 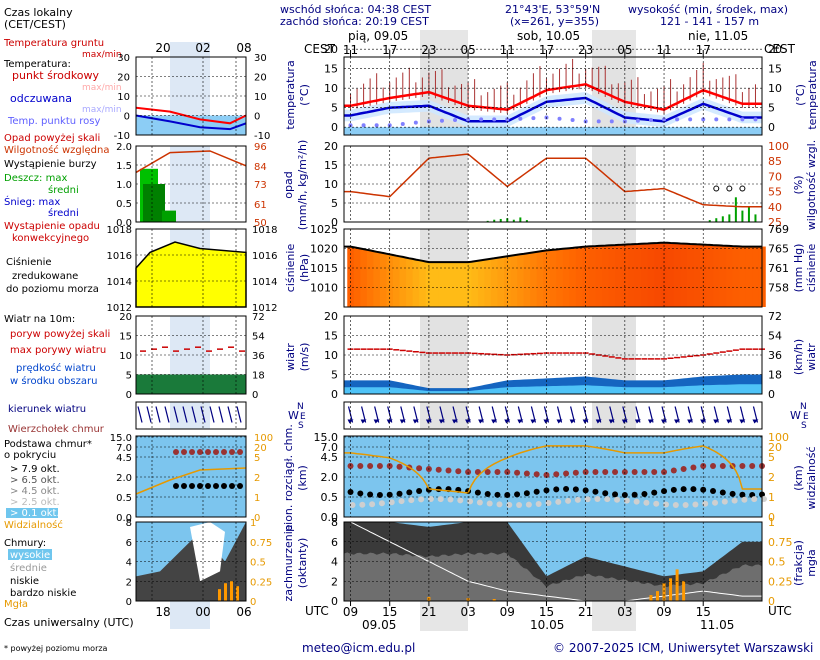 What do you see at coordinates (129, 602) in the screenshot?
I see `mini-cover-ytick-0: 0` at bounding box center [129, 602].